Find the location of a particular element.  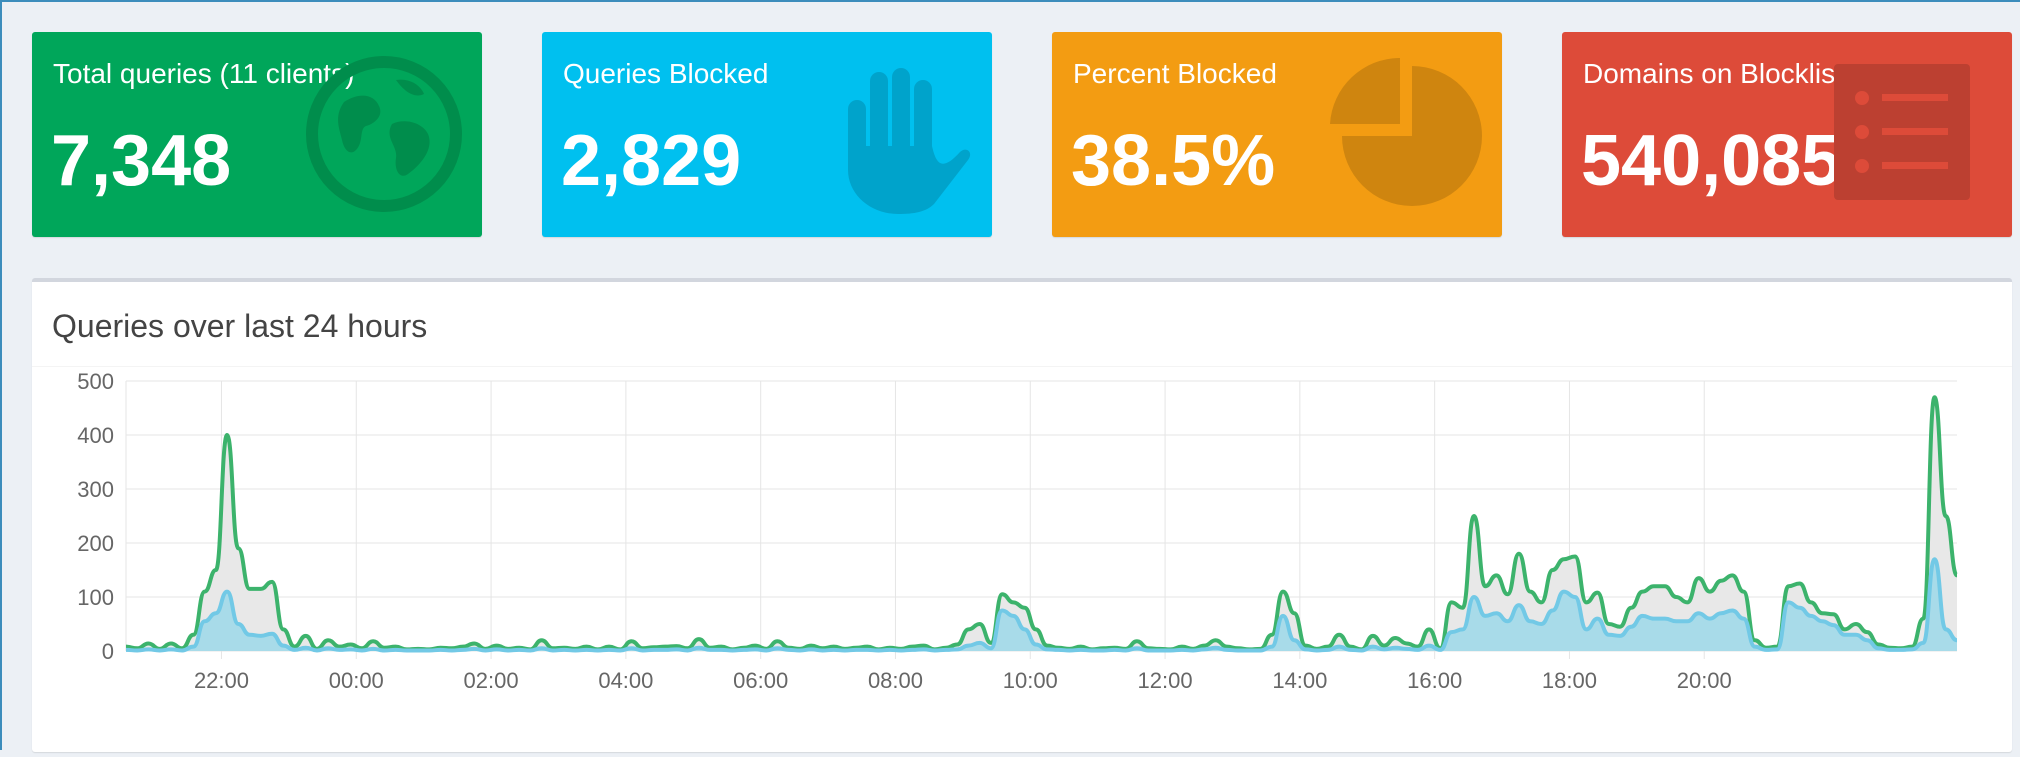

percent-blocked-label: Percent Blocked is located at coordinates (1175, 73).